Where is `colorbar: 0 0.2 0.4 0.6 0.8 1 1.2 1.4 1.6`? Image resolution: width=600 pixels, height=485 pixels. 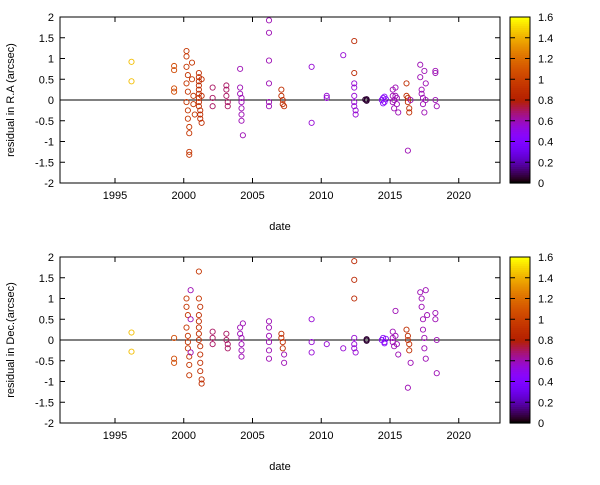 colorbar: 0 0.2 0.4 0.6 0.8 1 1.2 1.4 1.6 is located at coordinates (531, 101).